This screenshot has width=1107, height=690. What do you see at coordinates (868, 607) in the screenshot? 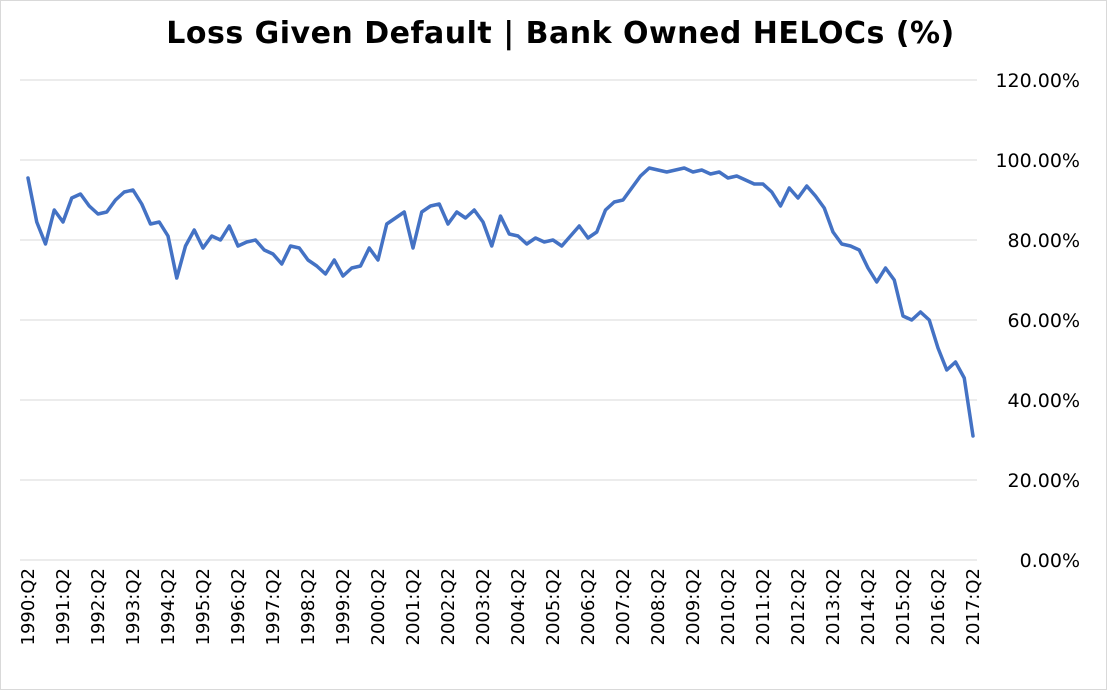
I see `x-tick-label: 2014:Q2` at bounding box center [868, 607].